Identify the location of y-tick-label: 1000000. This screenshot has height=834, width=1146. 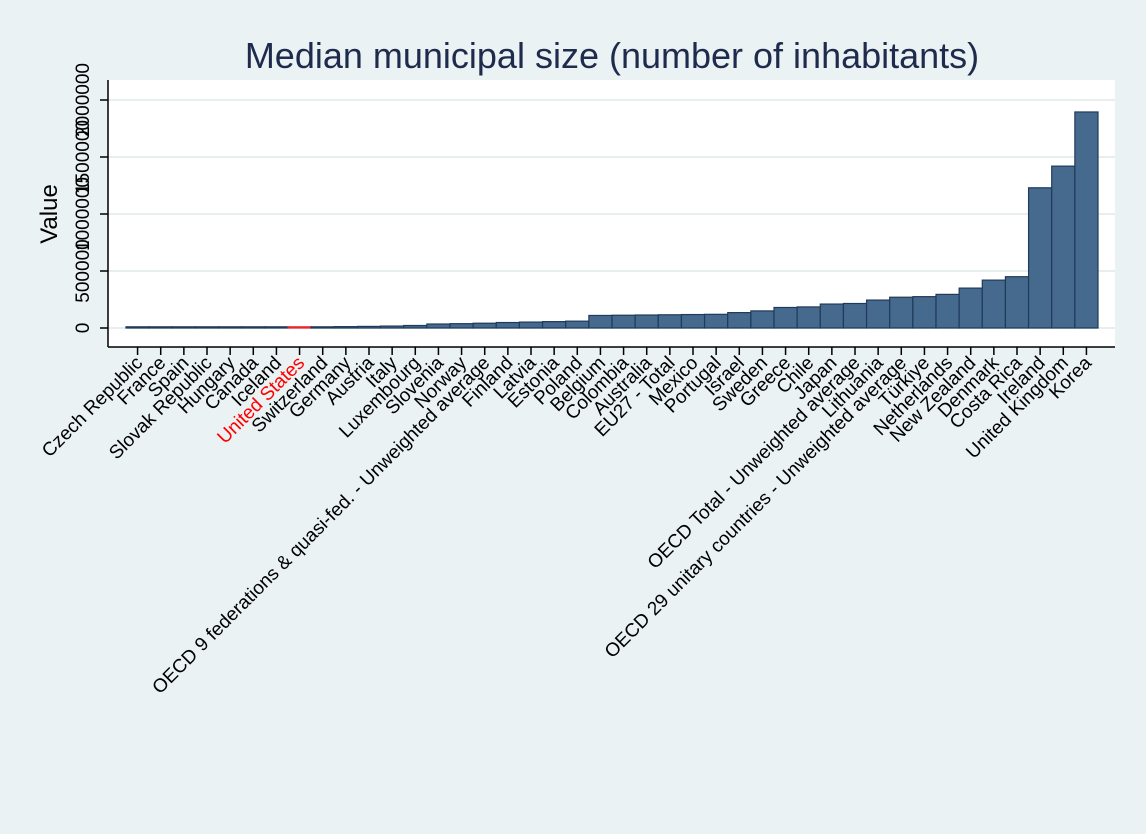
(83, 214).